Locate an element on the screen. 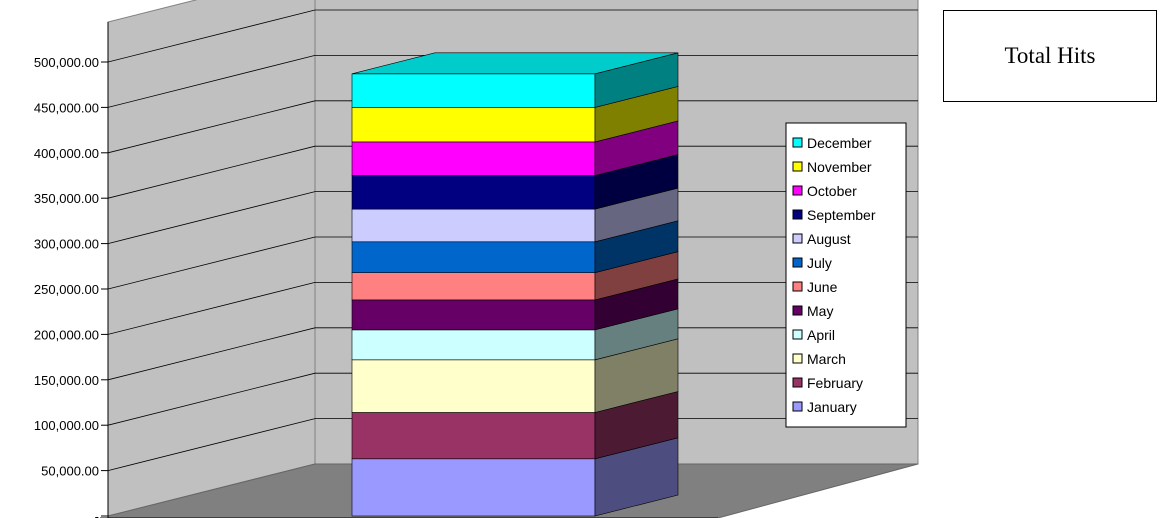 The width and height of the screenshot is (1164, 518). bar-segment-april is located at coordinates (473, 345).